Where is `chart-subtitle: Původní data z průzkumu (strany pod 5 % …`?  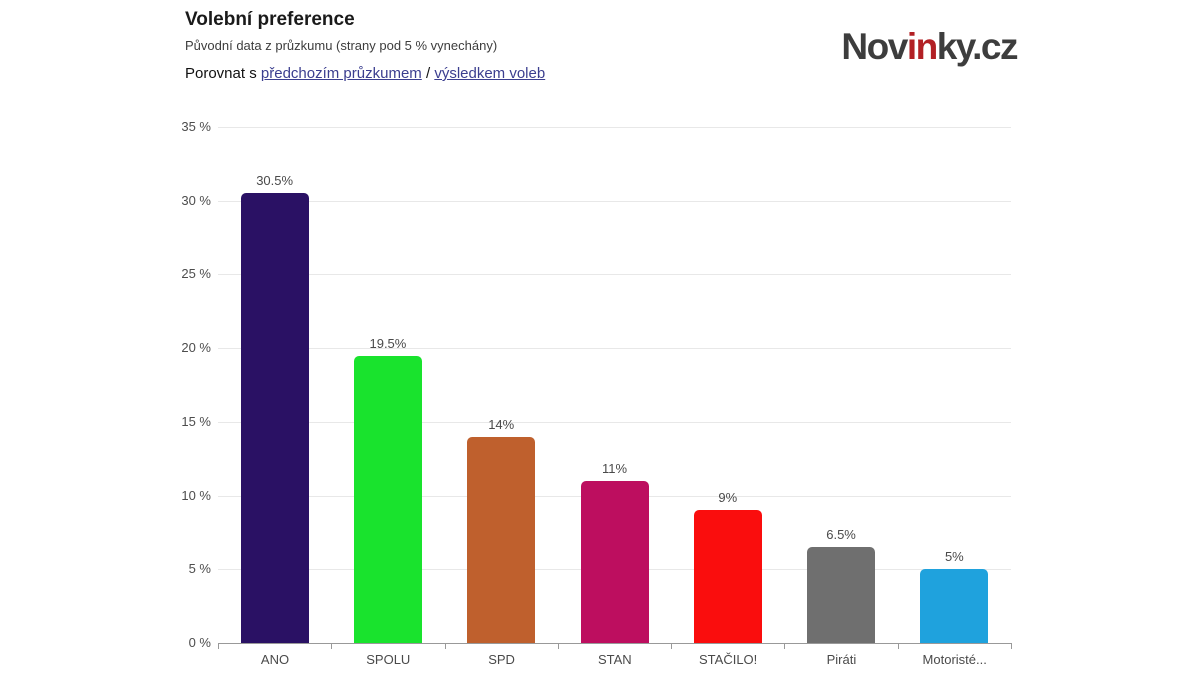
chart-subtitle: Původní data z průzkumu (strany pod 5 % … is located at coordinates (341, 45).